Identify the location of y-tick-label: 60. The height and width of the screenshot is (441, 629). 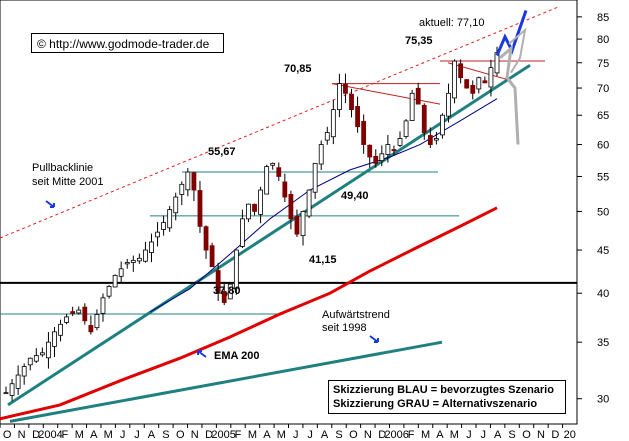
(603, 146).